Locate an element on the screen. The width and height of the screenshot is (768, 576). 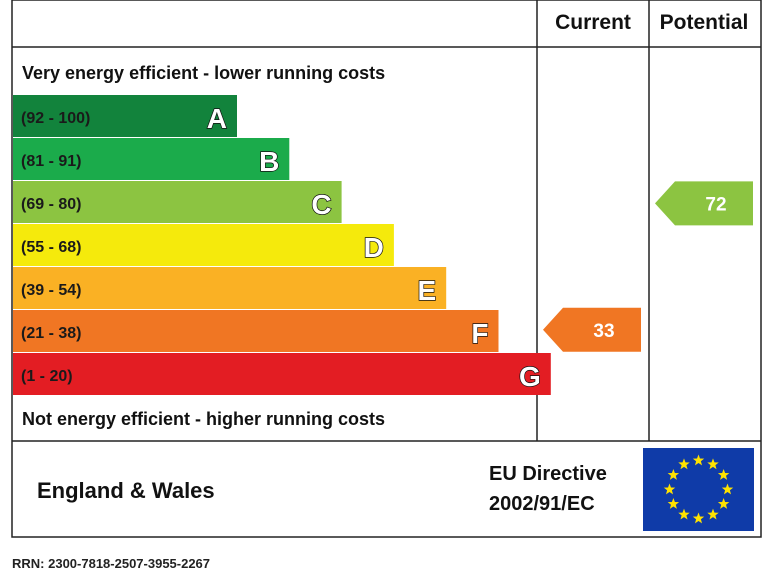
band-bar-g is located at coordinates (282, 374).